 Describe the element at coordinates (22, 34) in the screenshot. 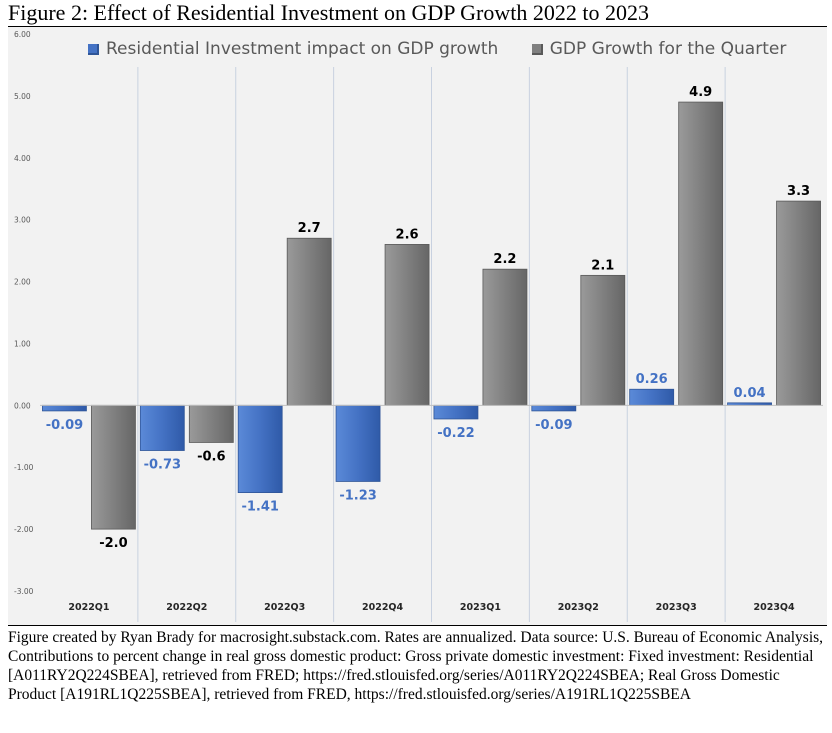

I see `y-tick-label: 6.00` at that location.